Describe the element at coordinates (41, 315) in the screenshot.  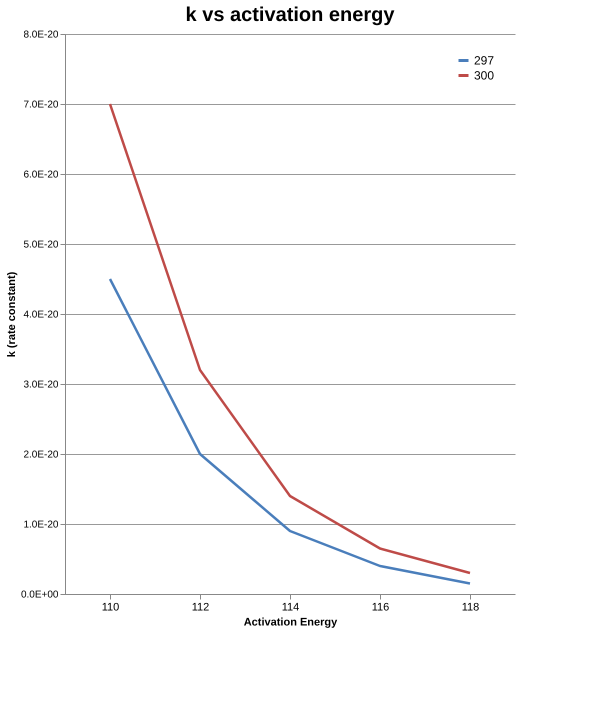
I see `y-tick-label: 4.0E-20` at that location.